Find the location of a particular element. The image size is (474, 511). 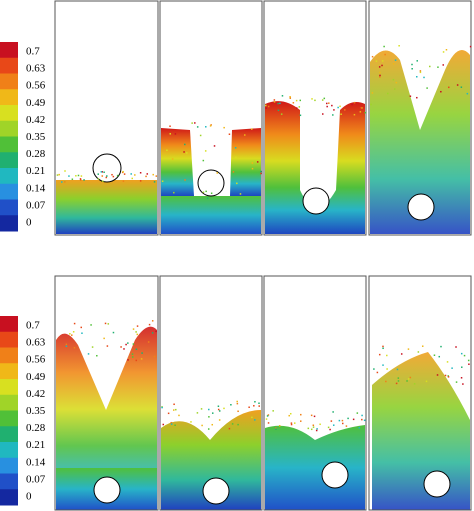

particle-column is located at coordinates (245, 162).